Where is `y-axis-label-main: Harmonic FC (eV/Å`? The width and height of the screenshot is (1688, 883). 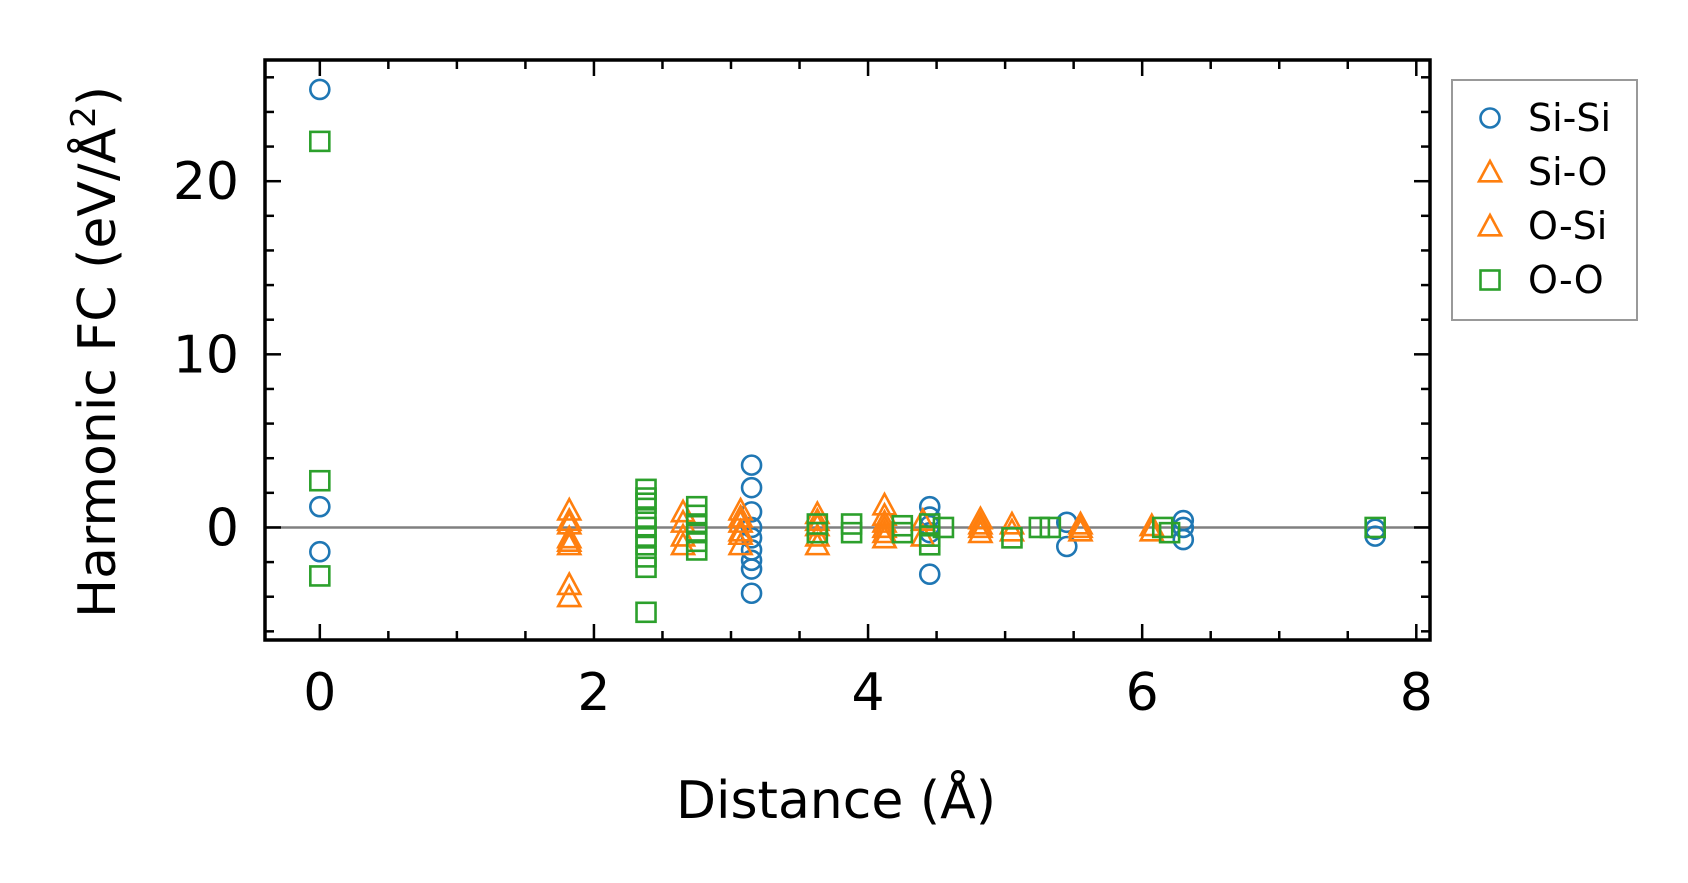 y-axis-label-main: Harmonic FC (eV/Å is located at coordinates (97, 372).